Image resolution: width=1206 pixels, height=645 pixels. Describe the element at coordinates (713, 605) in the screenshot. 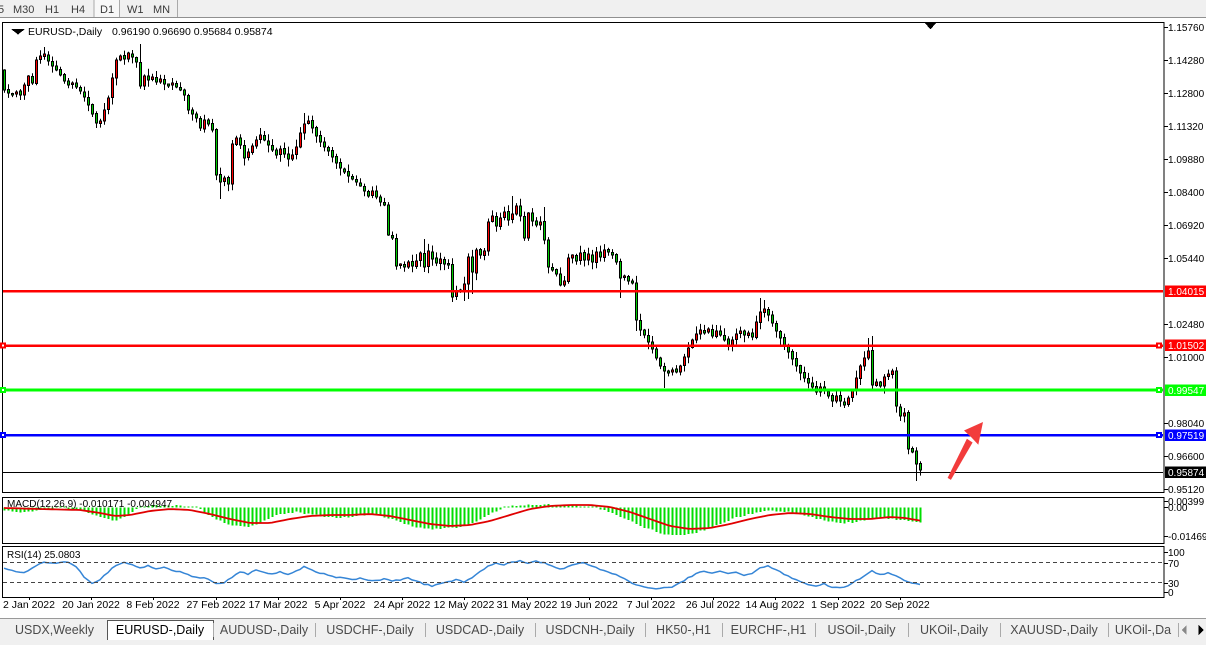

I see `svg-text: 26 Jul 2022` at that location.